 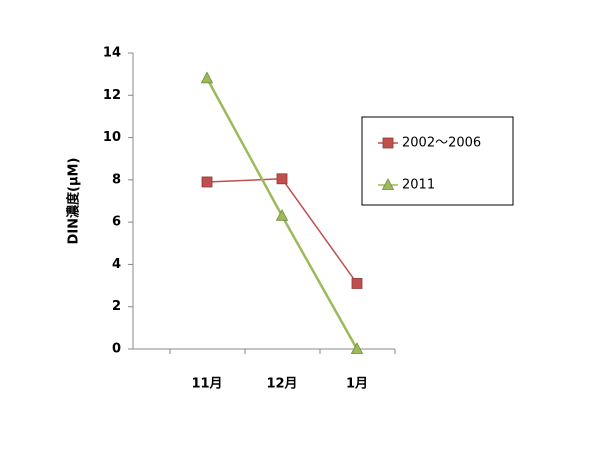 I want to click on legend-box, so click(x=437, y=161).